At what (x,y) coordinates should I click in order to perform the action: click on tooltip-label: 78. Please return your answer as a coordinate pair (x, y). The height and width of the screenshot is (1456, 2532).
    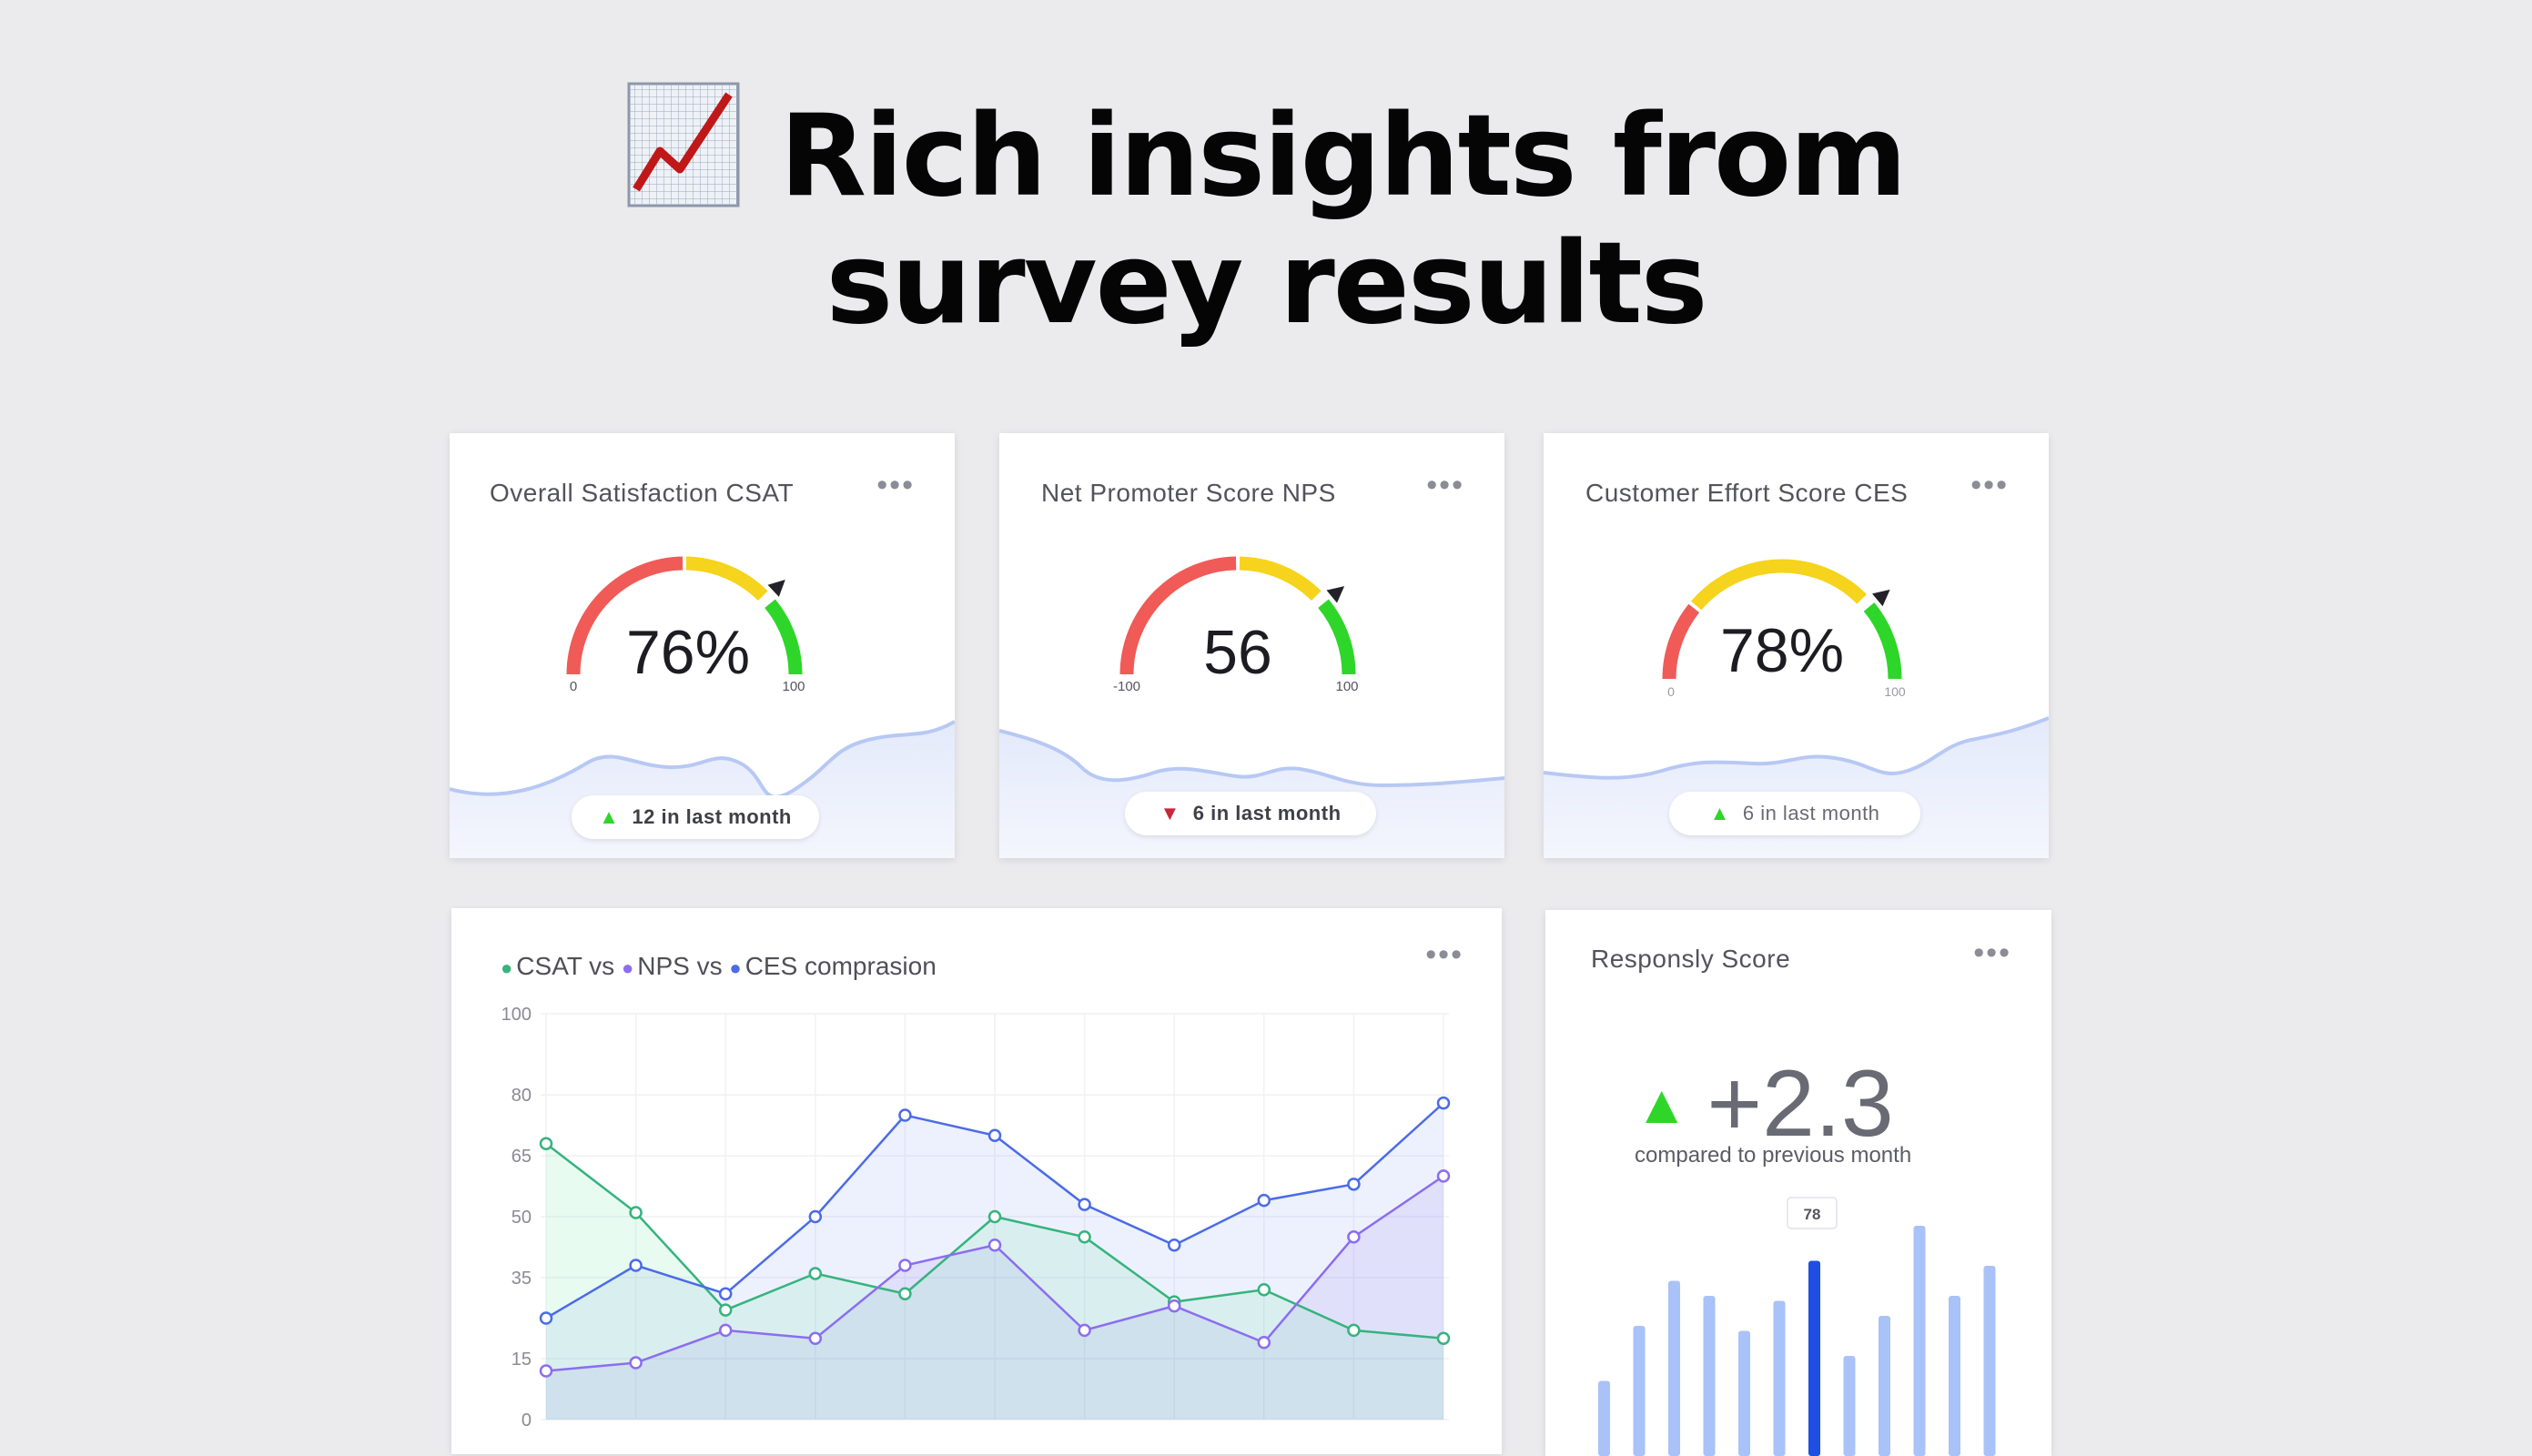
    Looking at the image, I should click on (1812, 1215).